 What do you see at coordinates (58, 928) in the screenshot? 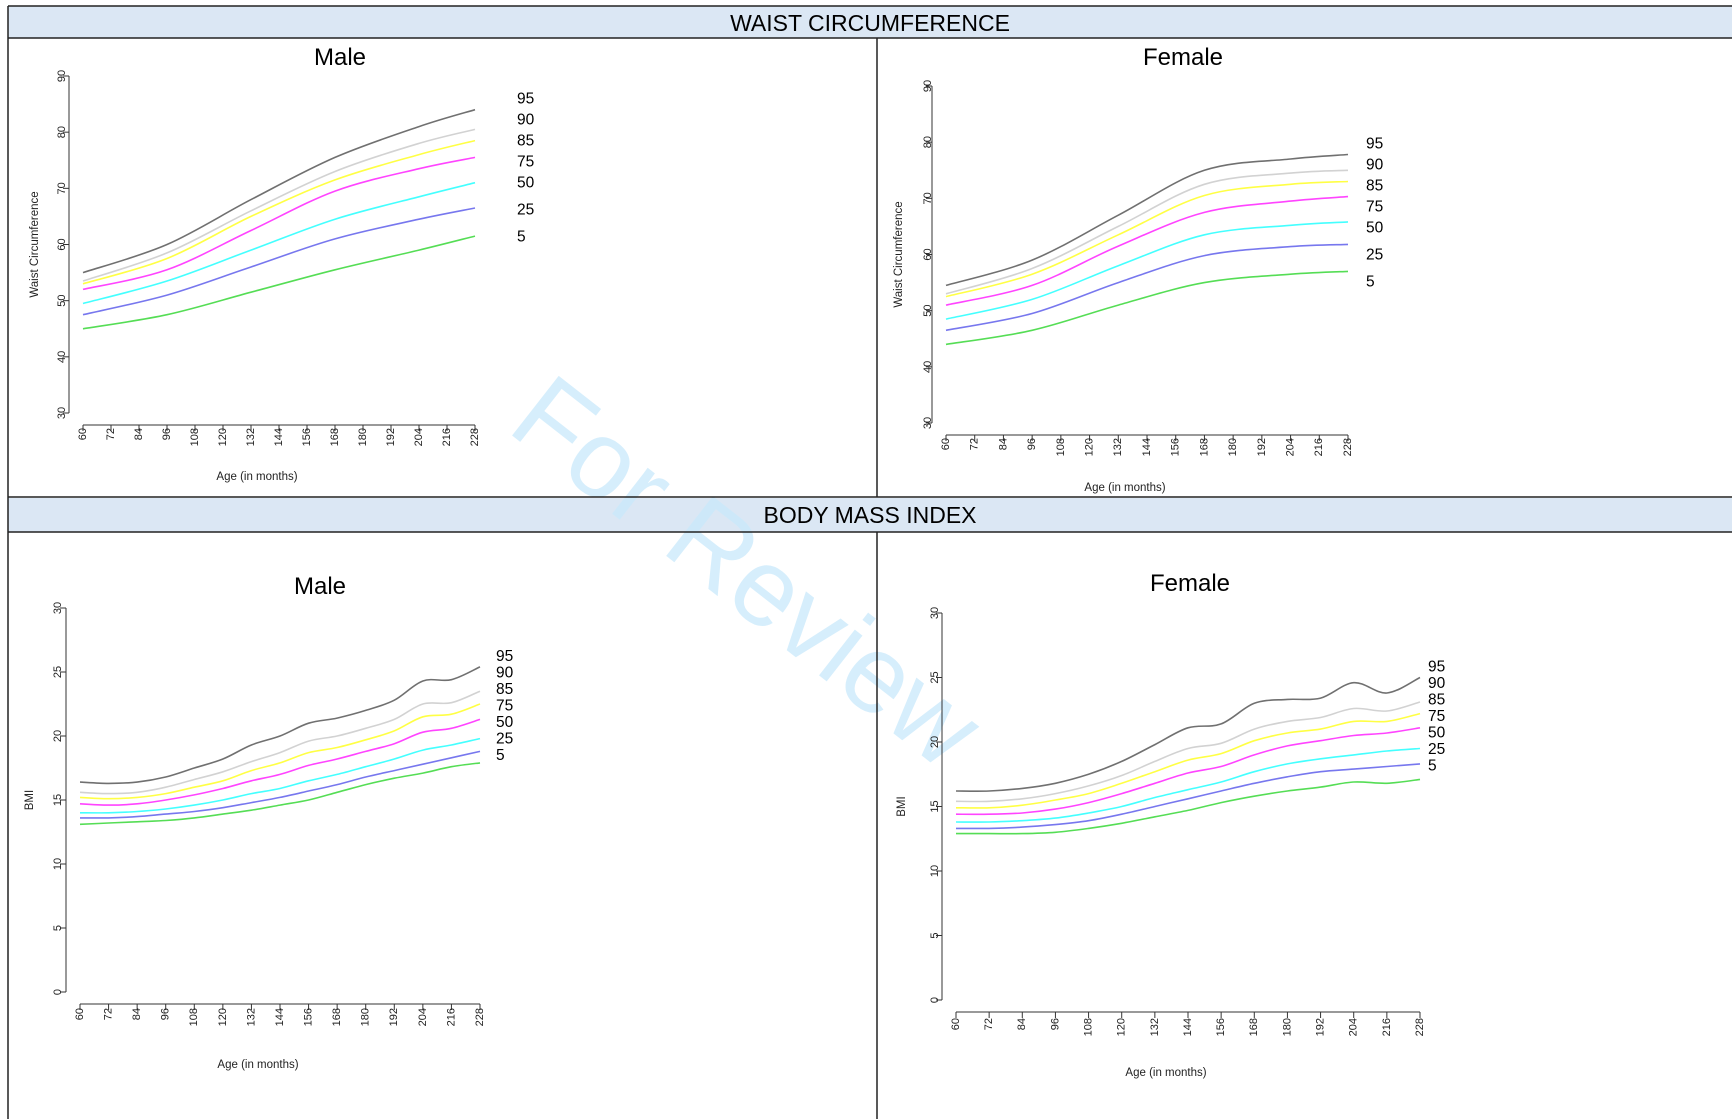
I see `y-tick-label: 5` at bounding box center [58, 928].